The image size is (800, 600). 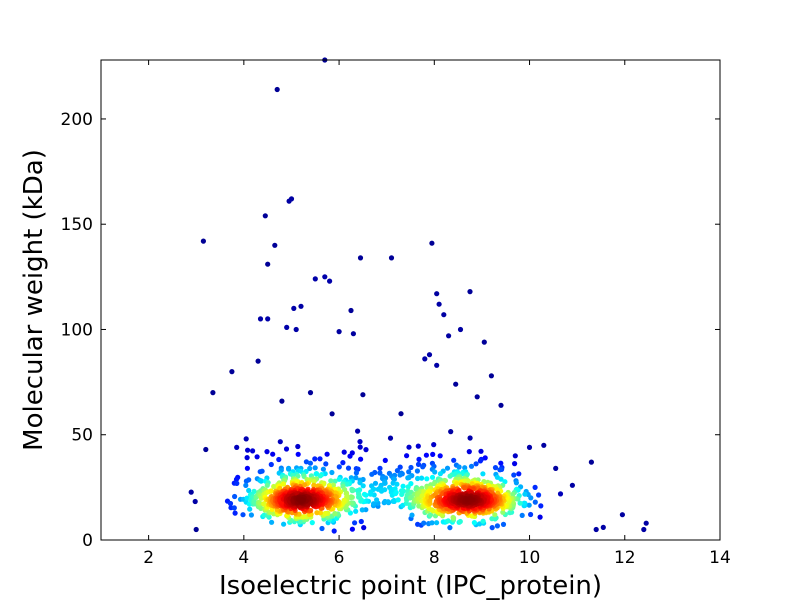 I want to click on y-tick-label: 150, so click(x=77, y=225).